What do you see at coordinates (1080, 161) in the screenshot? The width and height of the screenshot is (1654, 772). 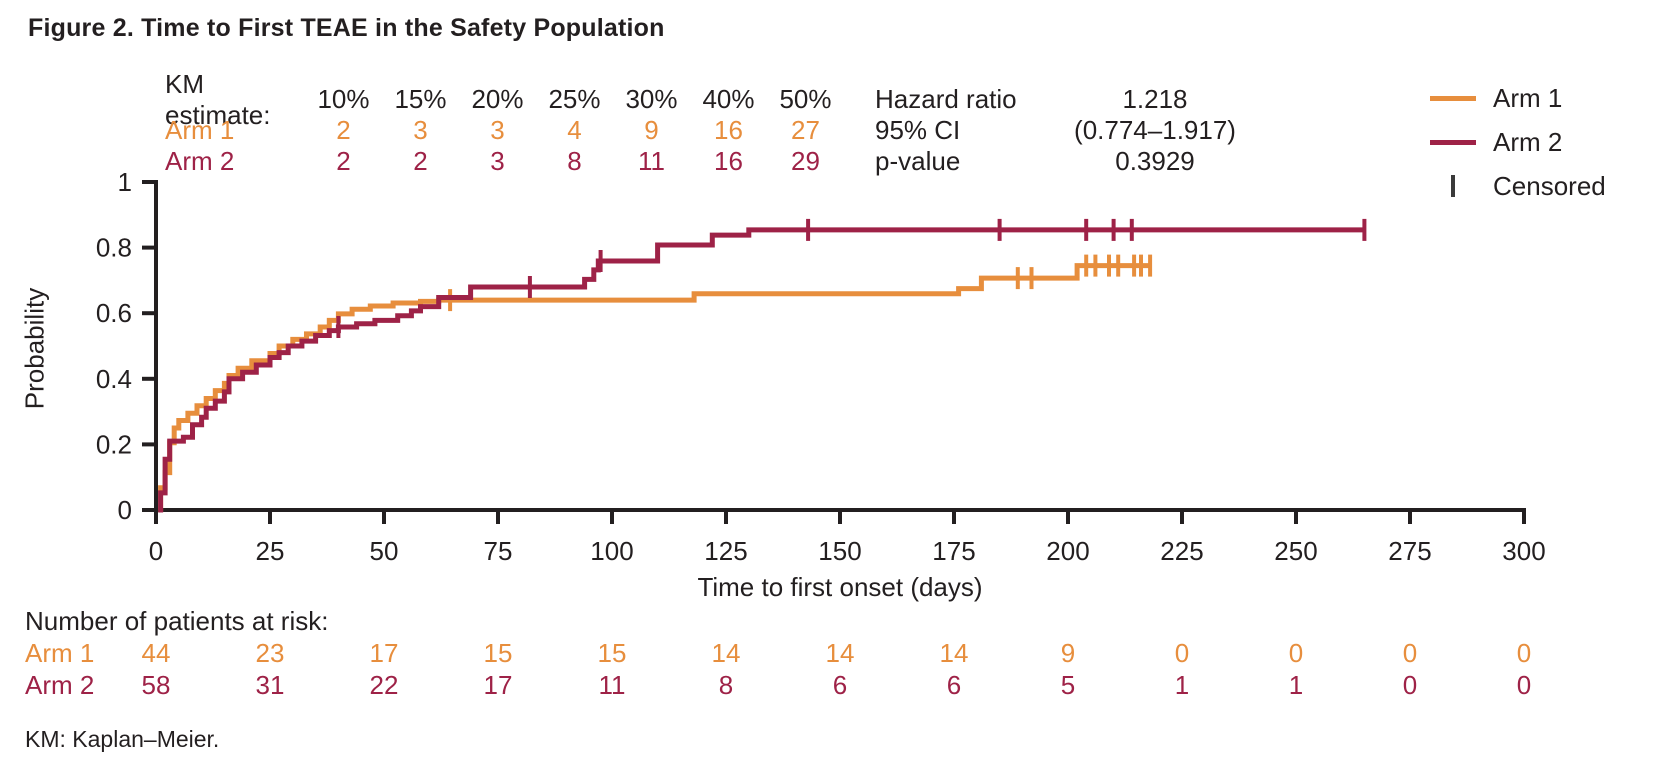 I see `stat-row: p-value 0.3929` at bounding box center [1080, 161].